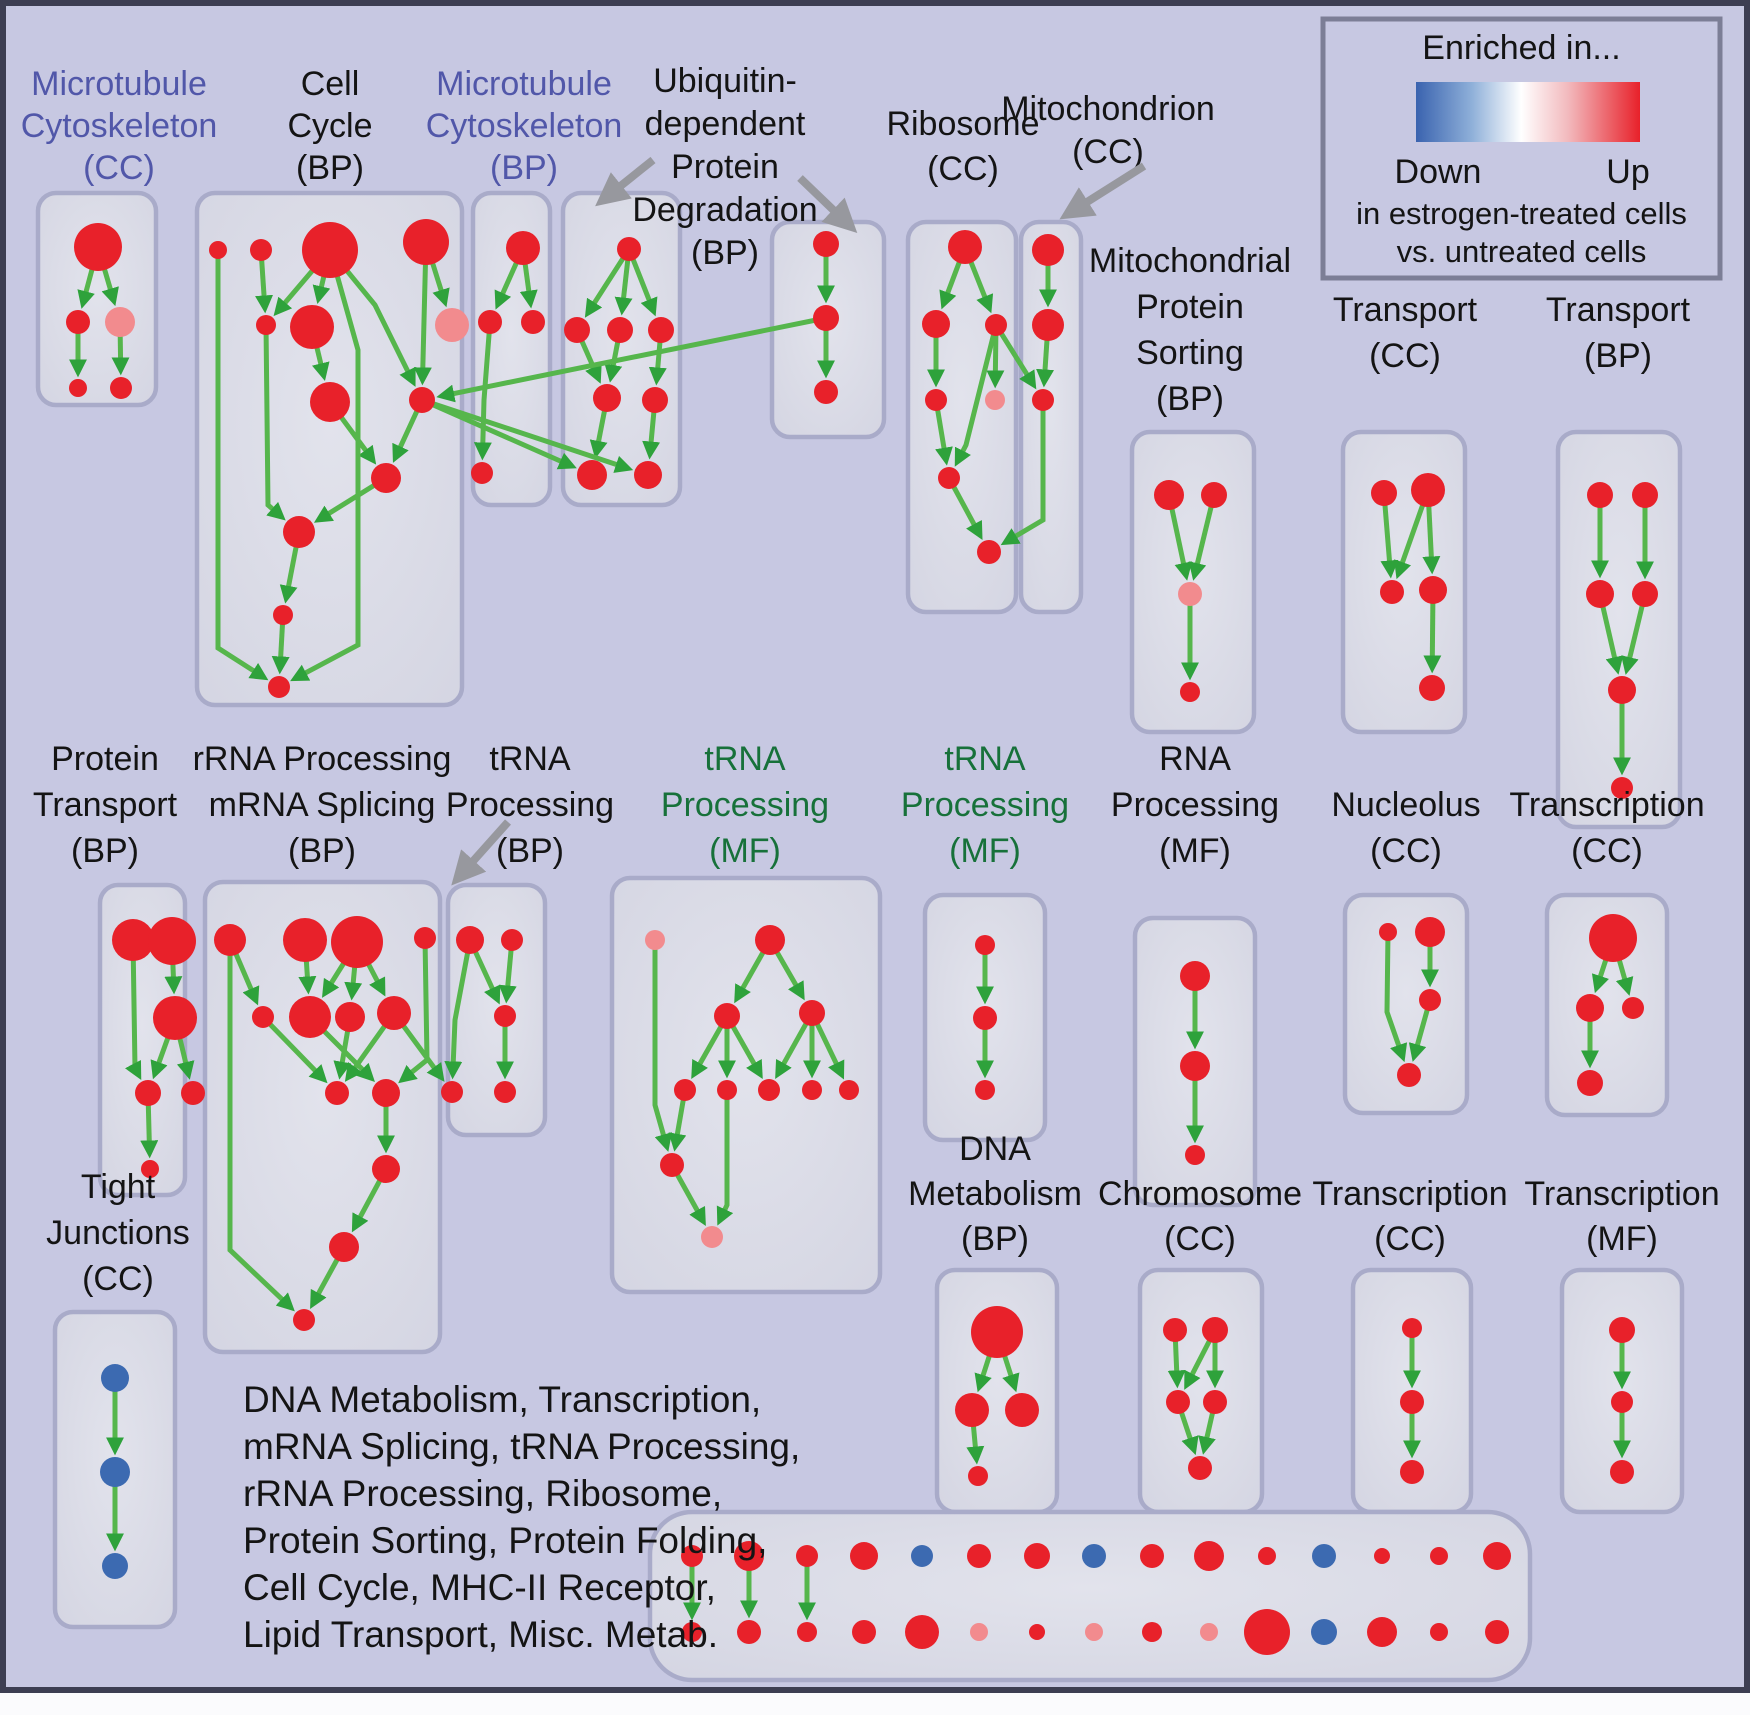 The image size is (1750, 1715). What do you see at coordinates (1190, 353) in the screenshot?
I see `mps-label-line-2: Sorting` at bounding box center [1190, 353].